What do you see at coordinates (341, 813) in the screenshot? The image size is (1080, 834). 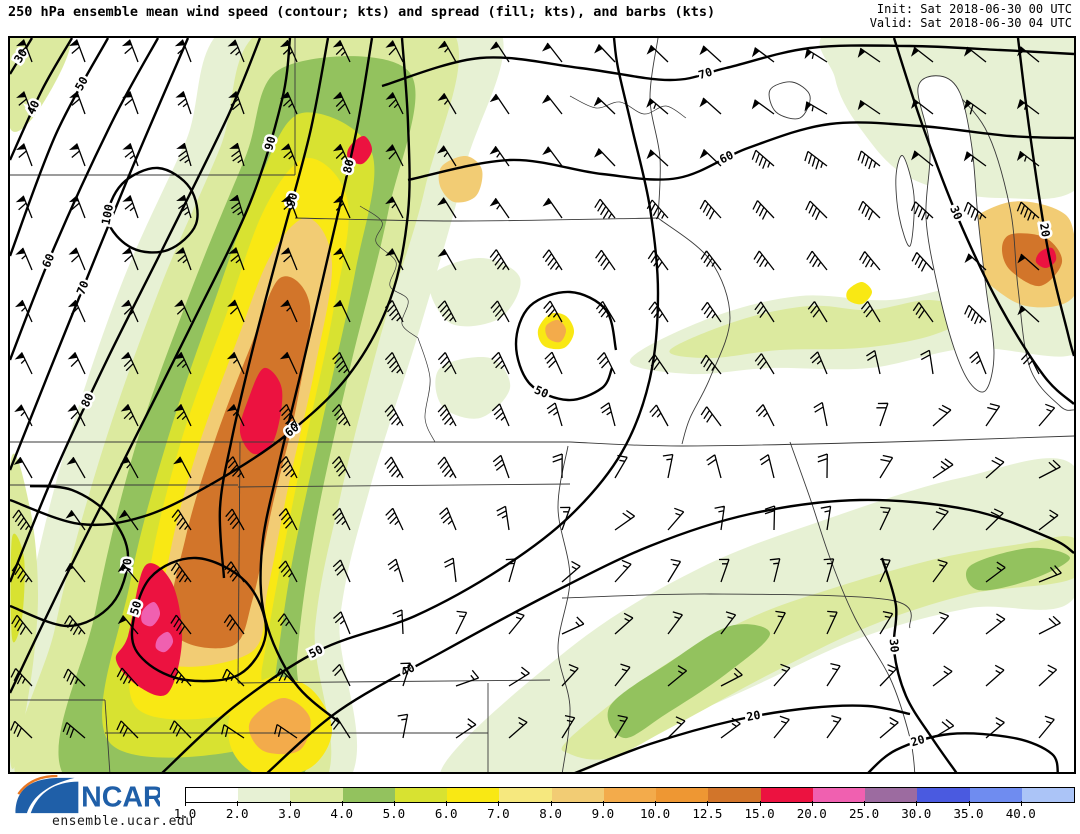 I see `colorbar-label: 4.0` at bounding box center [341, 813].